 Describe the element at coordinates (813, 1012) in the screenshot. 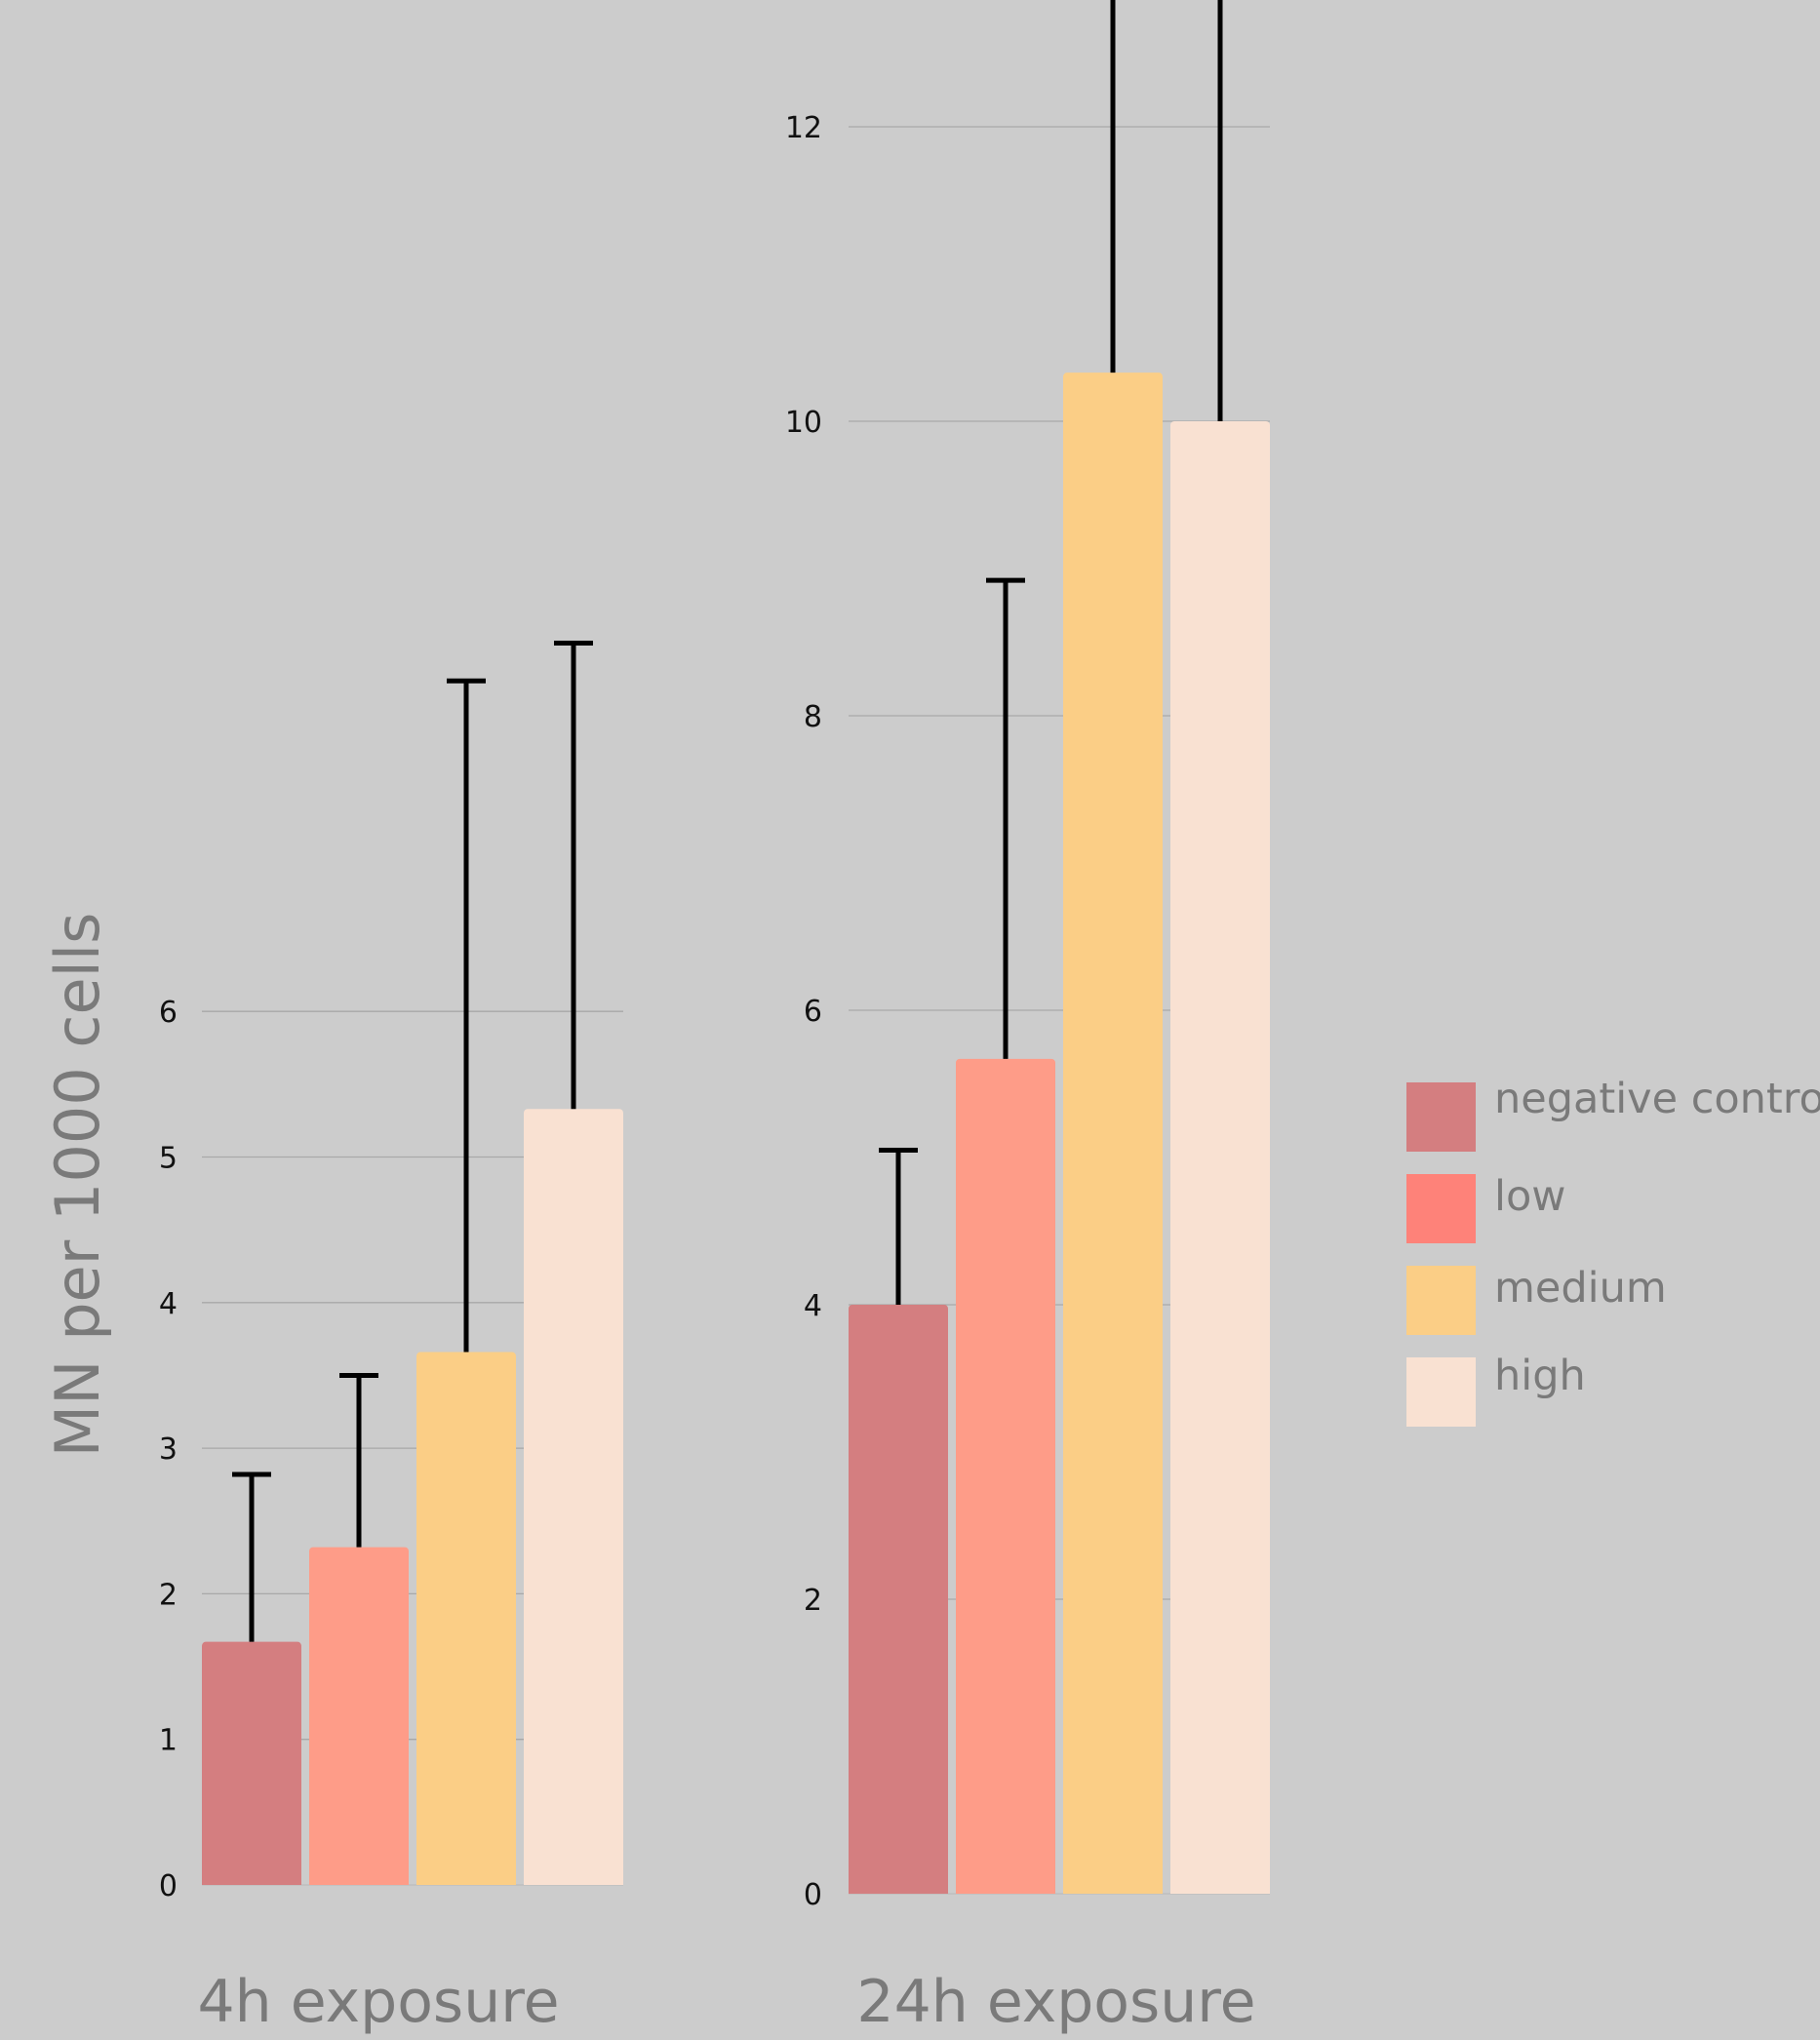

I see `24h-exposure-y-tick-6: 6` at that location.